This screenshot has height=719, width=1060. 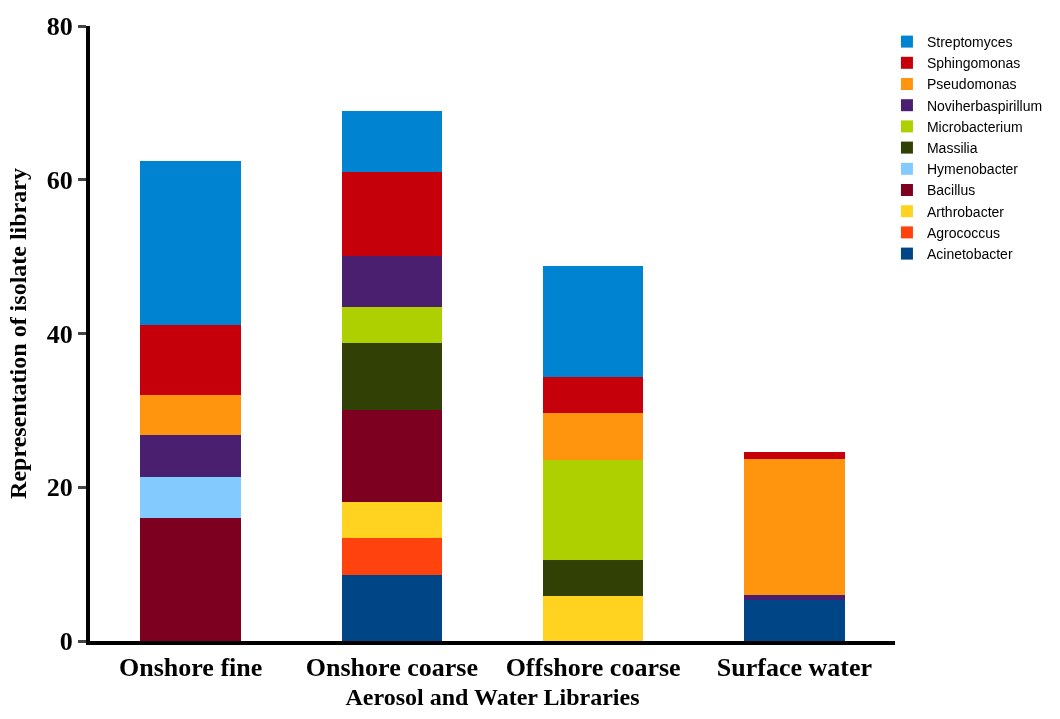 What do you see at coordinates (951, 190) in the screenshot?
I see `legend-label: Bacillus` at bounding box center [951, 190].